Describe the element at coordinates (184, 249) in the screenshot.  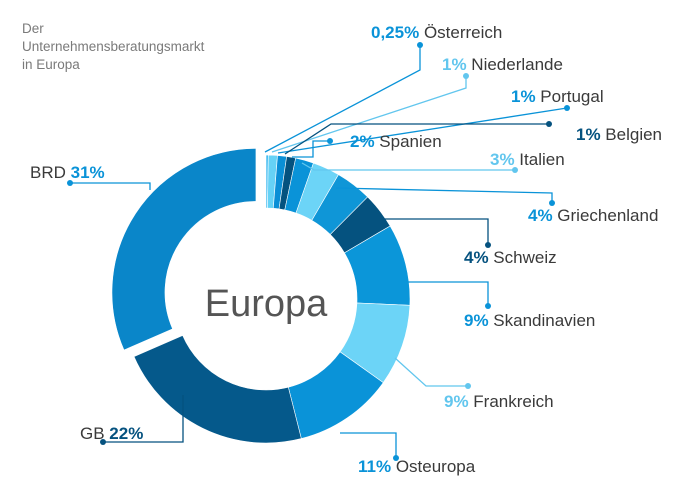
I see `slice-brd` at that location.